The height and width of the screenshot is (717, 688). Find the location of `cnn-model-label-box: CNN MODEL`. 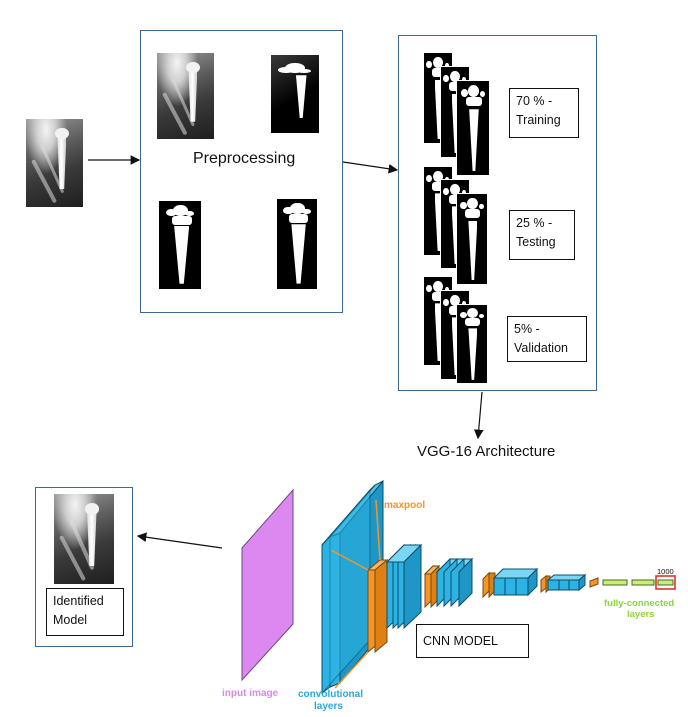

cnn-model-label-box: CNN MODEL is located at coordinates (472, 641).